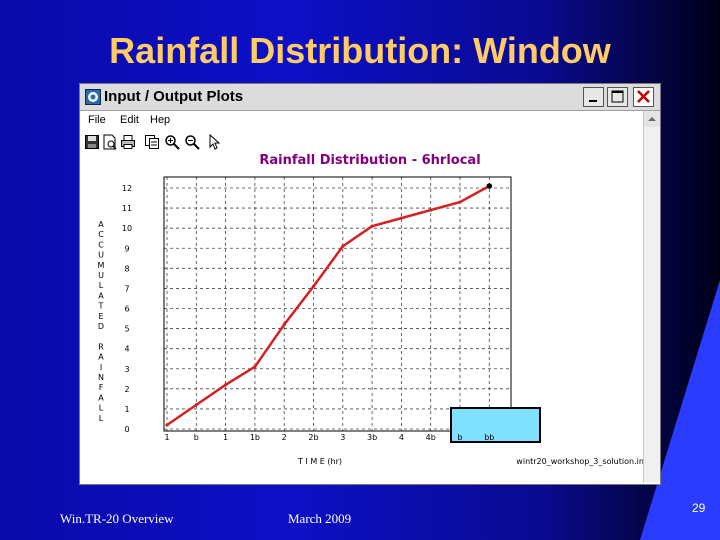  I want to click on y-axis-label-letter: I, so click(101, 367).